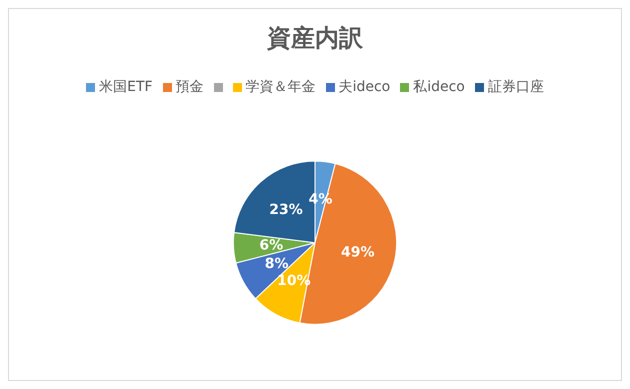 The image size is (630, 389). What do you see at coordinates (315, 38) in the screenshot?
I see `chart-title: 資産内訳` at bounding box center [315, 38].